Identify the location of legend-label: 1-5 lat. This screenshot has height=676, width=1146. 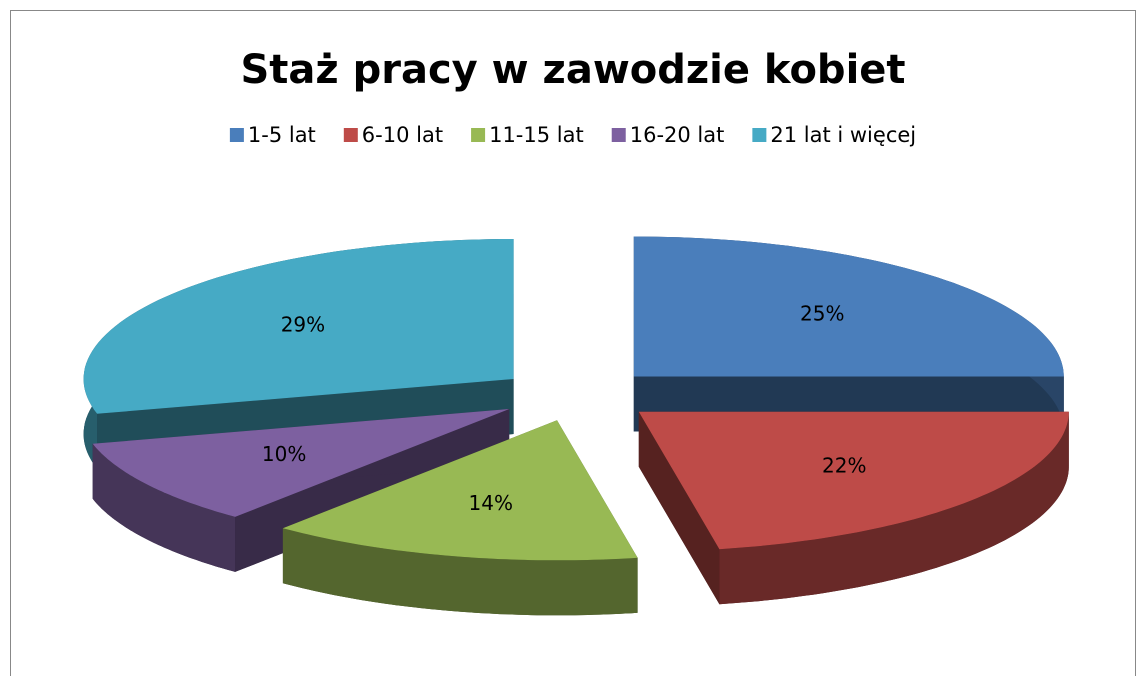
(282, 135).